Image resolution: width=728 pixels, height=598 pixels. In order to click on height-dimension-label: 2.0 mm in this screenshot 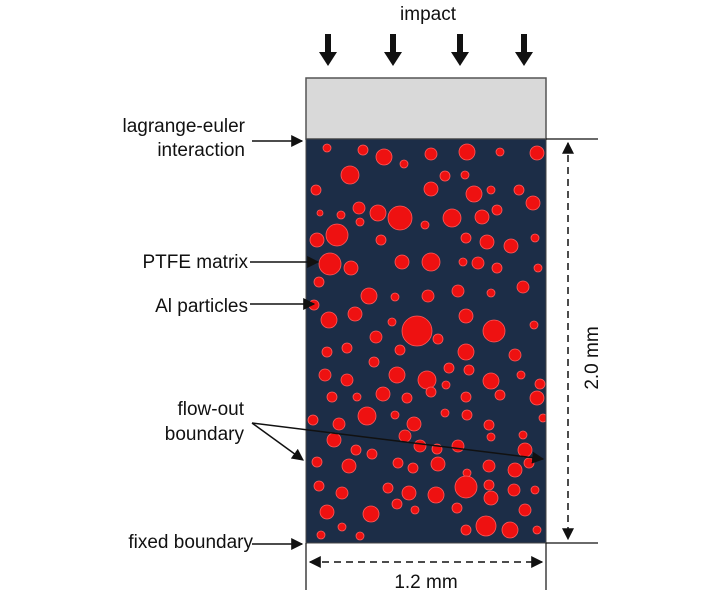, I will do `click(592, 357)`.